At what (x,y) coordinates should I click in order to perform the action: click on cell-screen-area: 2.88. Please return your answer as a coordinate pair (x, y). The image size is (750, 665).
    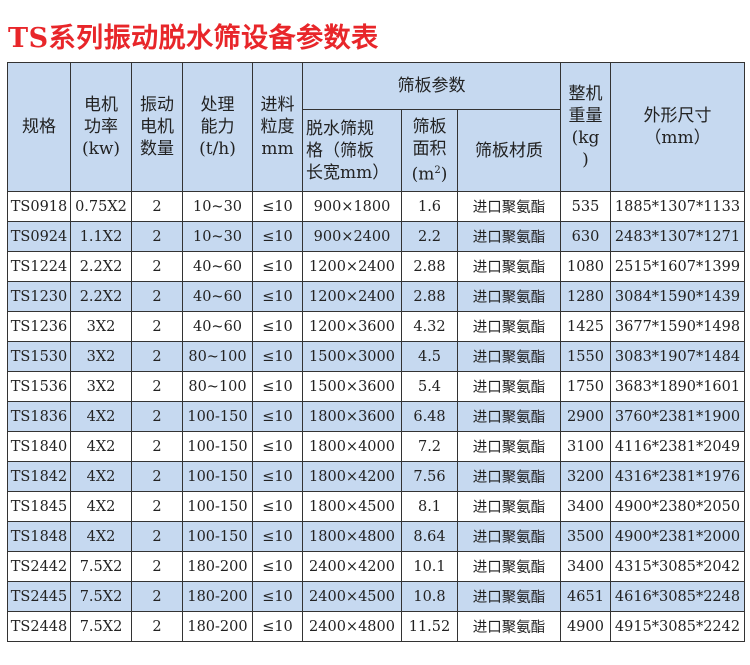
    Looking at the image, I should click on (429, 296).